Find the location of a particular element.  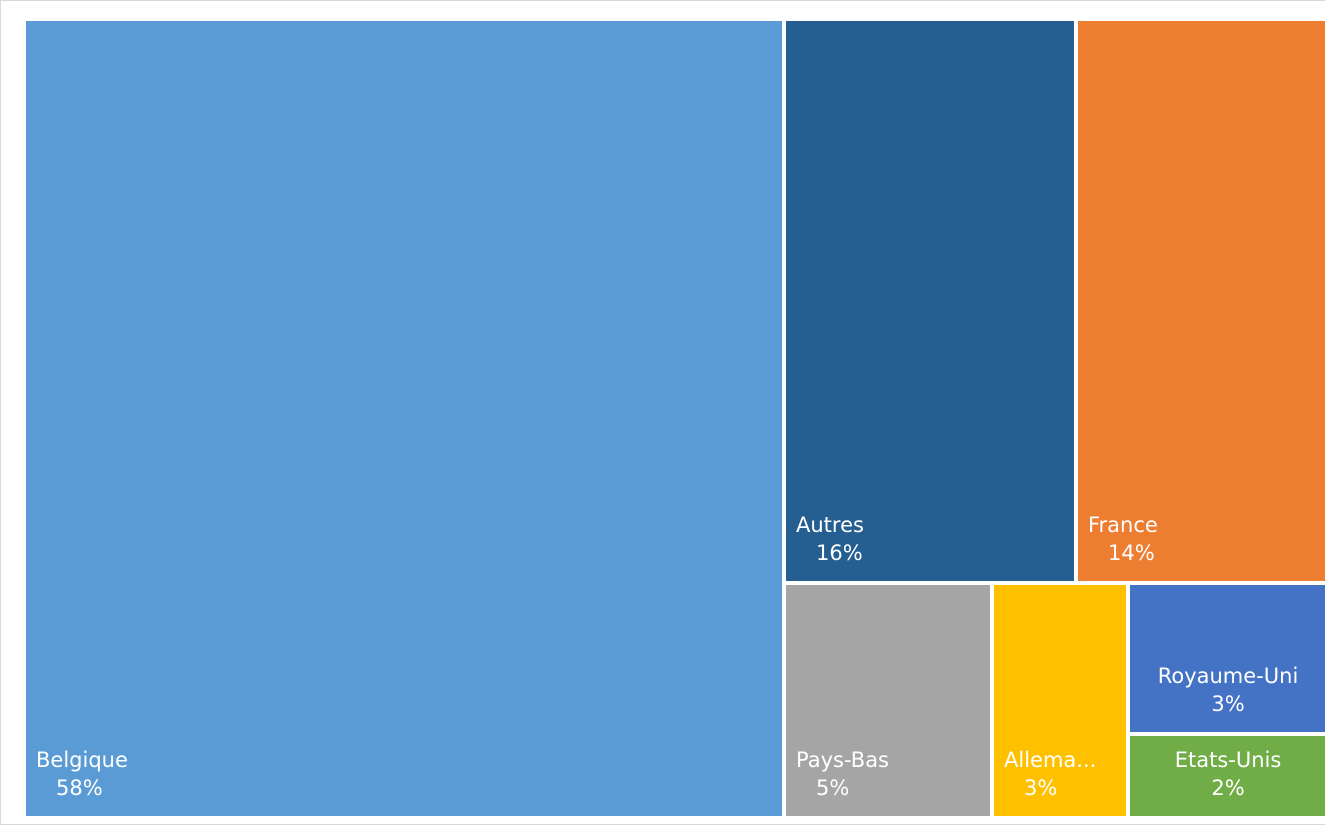

treemap-value-france: 14% is located at coordinates (1131, 553).